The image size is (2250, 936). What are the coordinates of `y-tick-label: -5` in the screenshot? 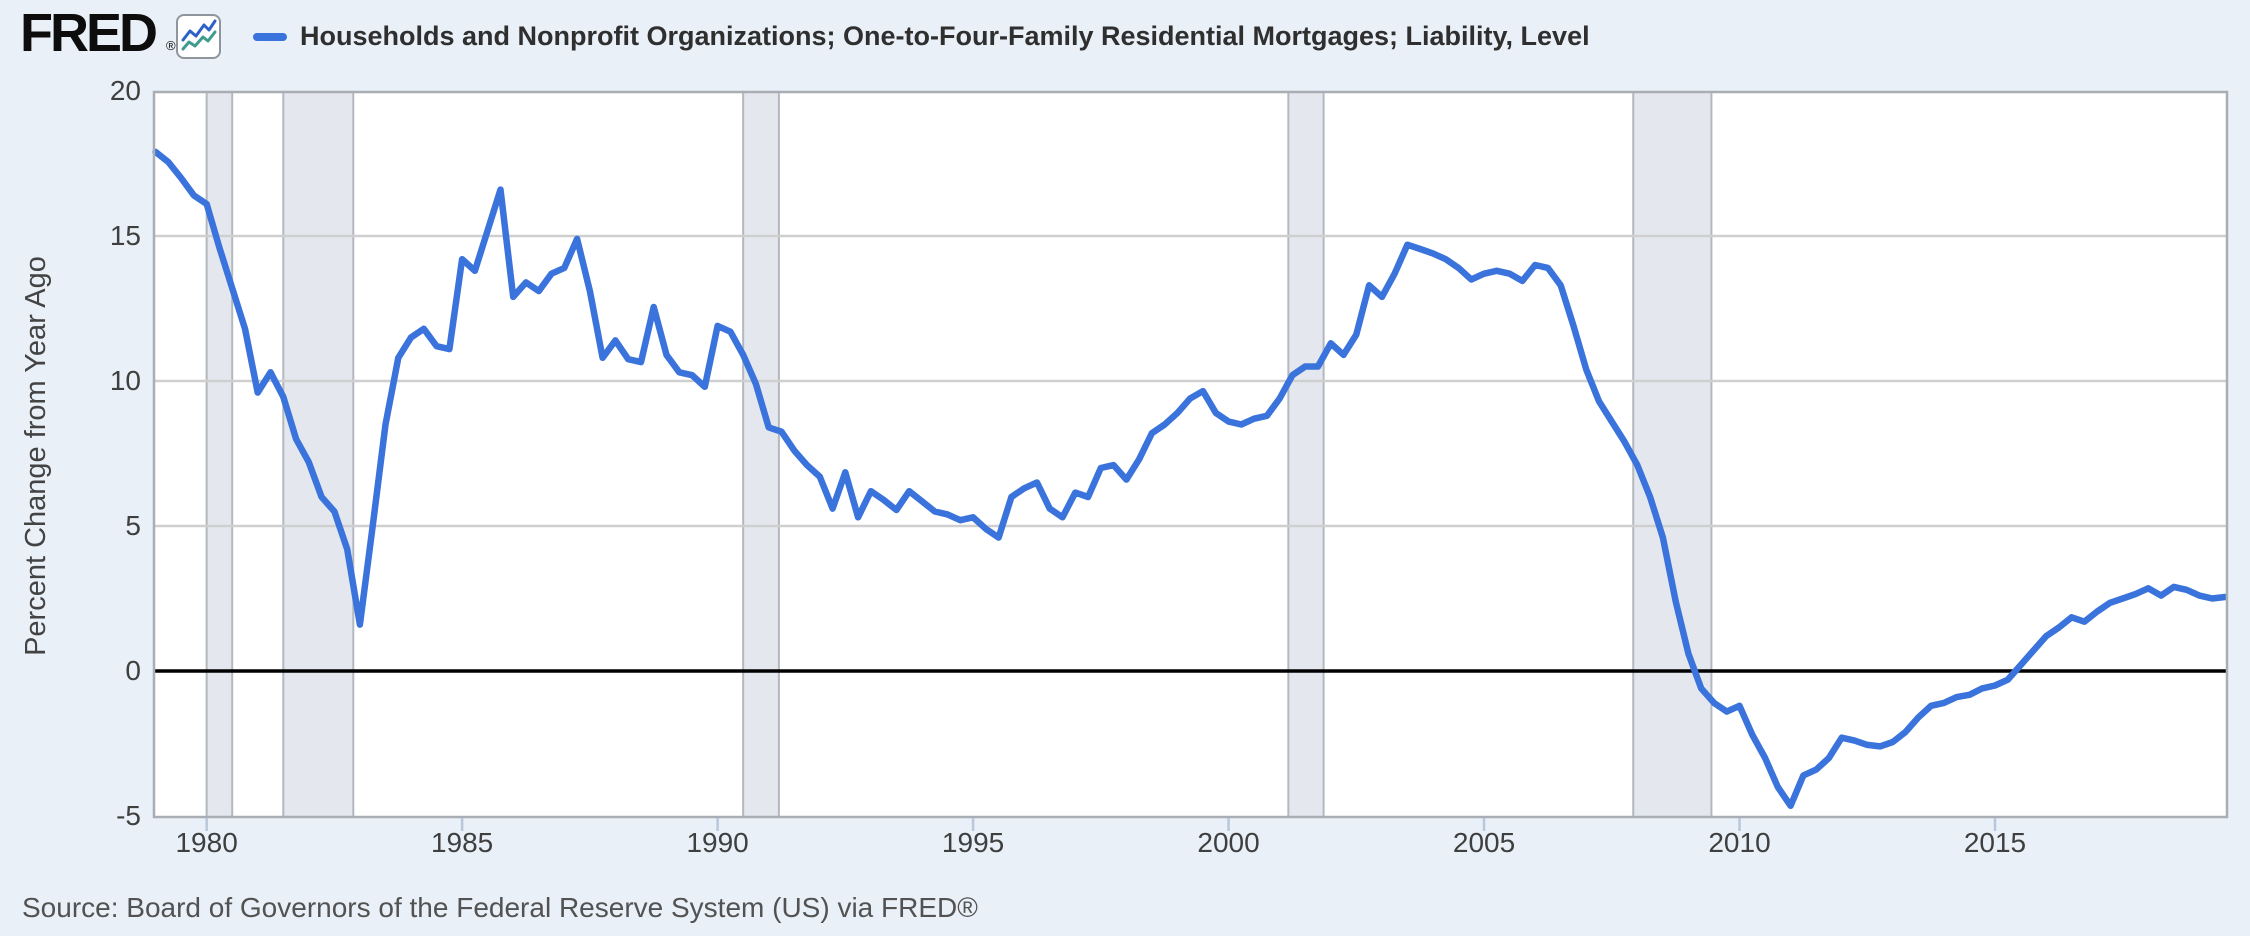 It's located at (128, 815).